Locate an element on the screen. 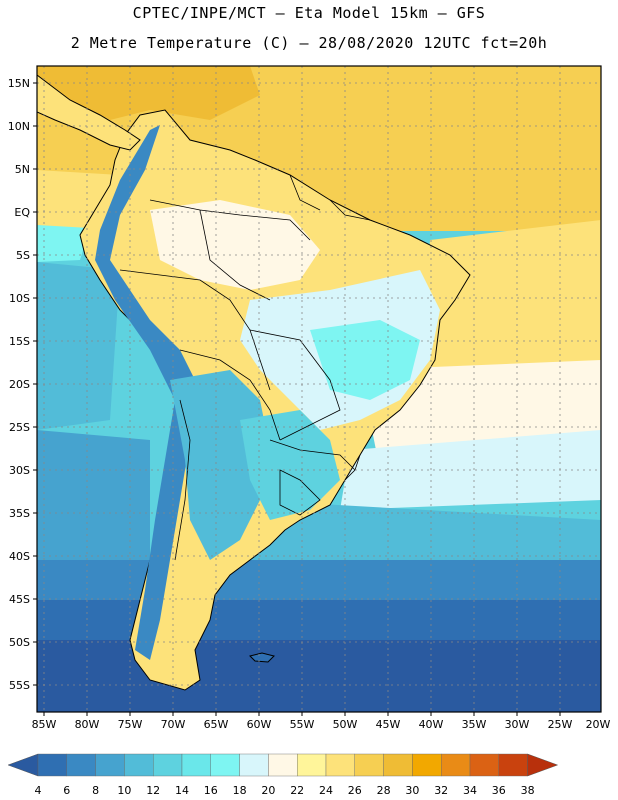  amazon-mild-zone is located at coordinates (235, 245).